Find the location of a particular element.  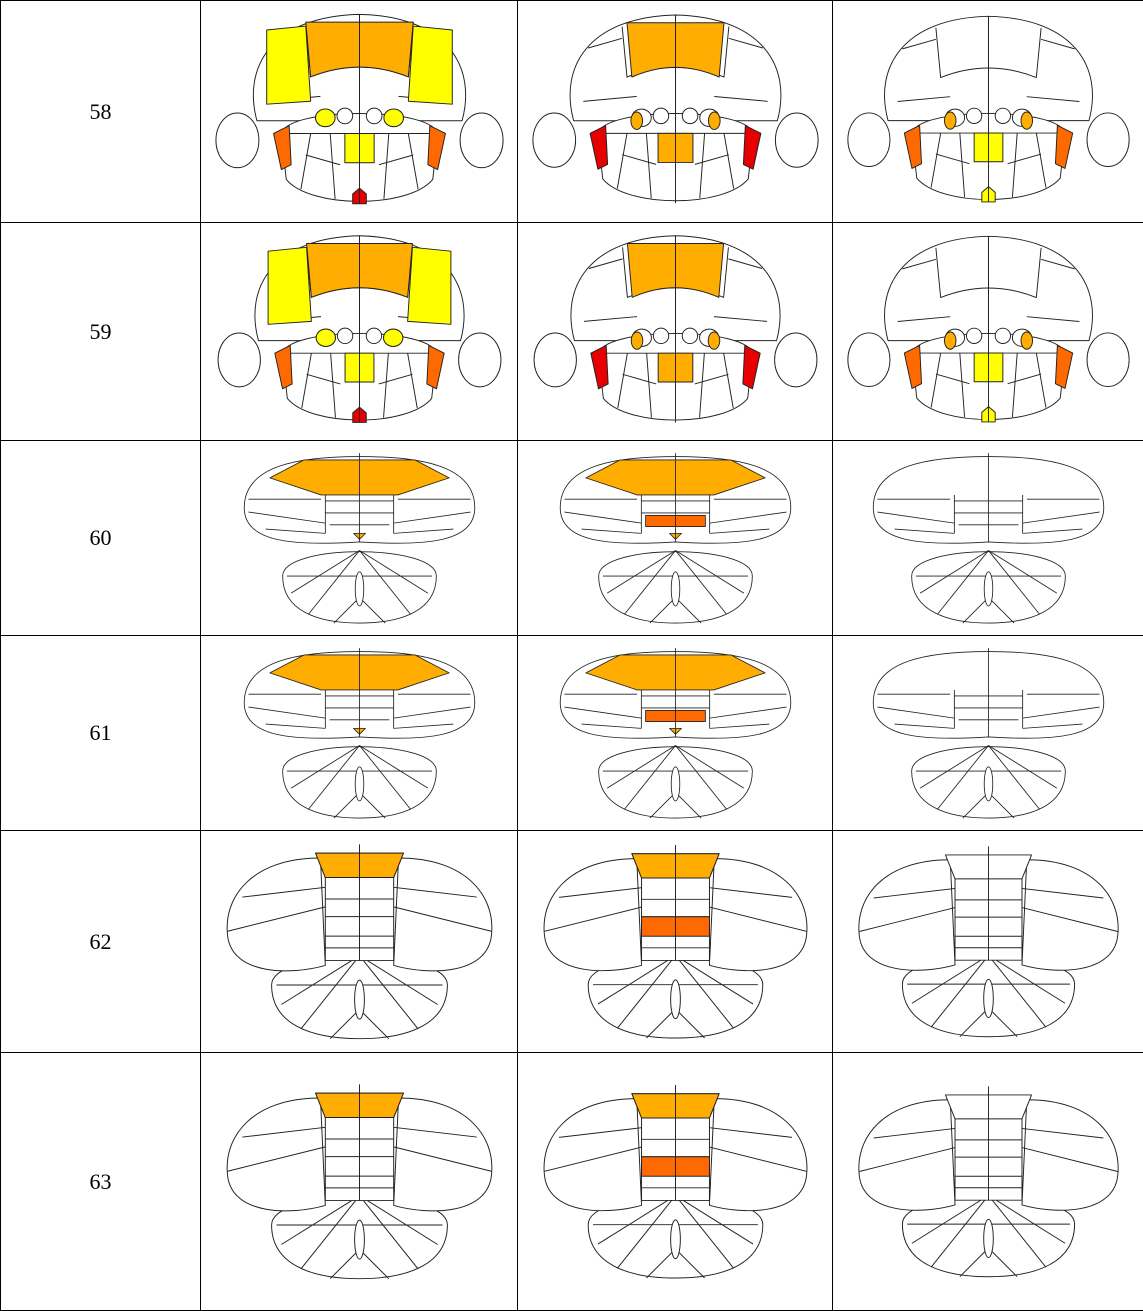

row-label: 62 is located at coordinates (101, 942).